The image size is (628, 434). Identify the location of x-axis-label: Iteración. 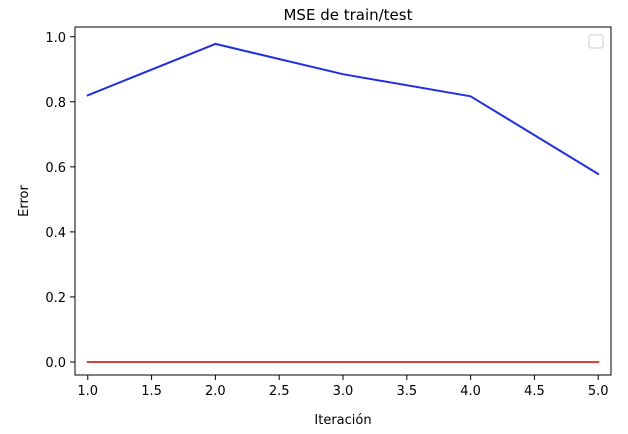
(342, 420).